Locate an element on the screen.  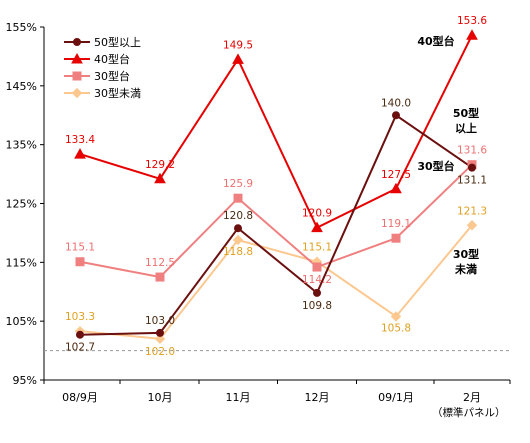
x-tick-label: 08/9月 is located at coordinates (80, 397).